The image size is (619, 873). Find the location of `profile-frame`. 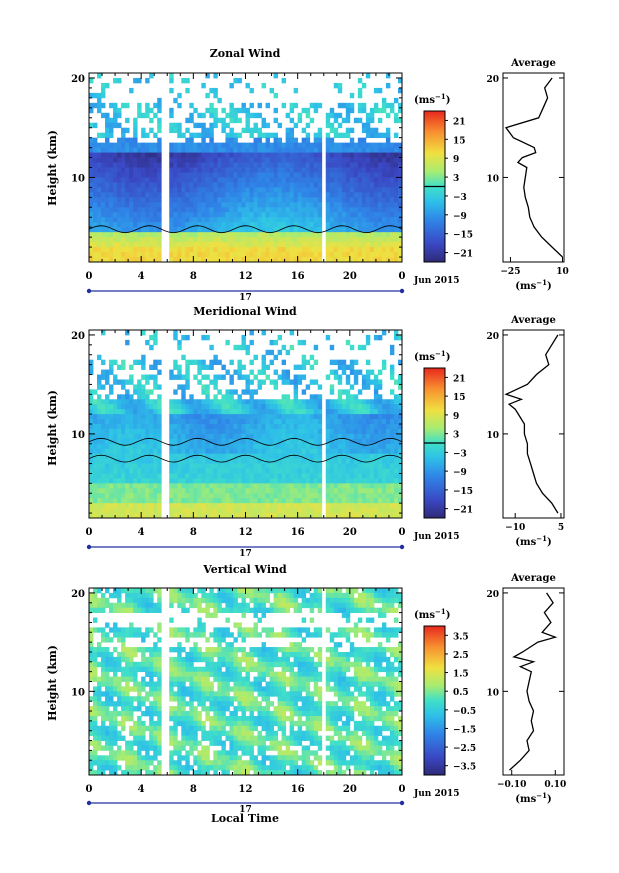

profile-frame is located at coordinates (533, 424).